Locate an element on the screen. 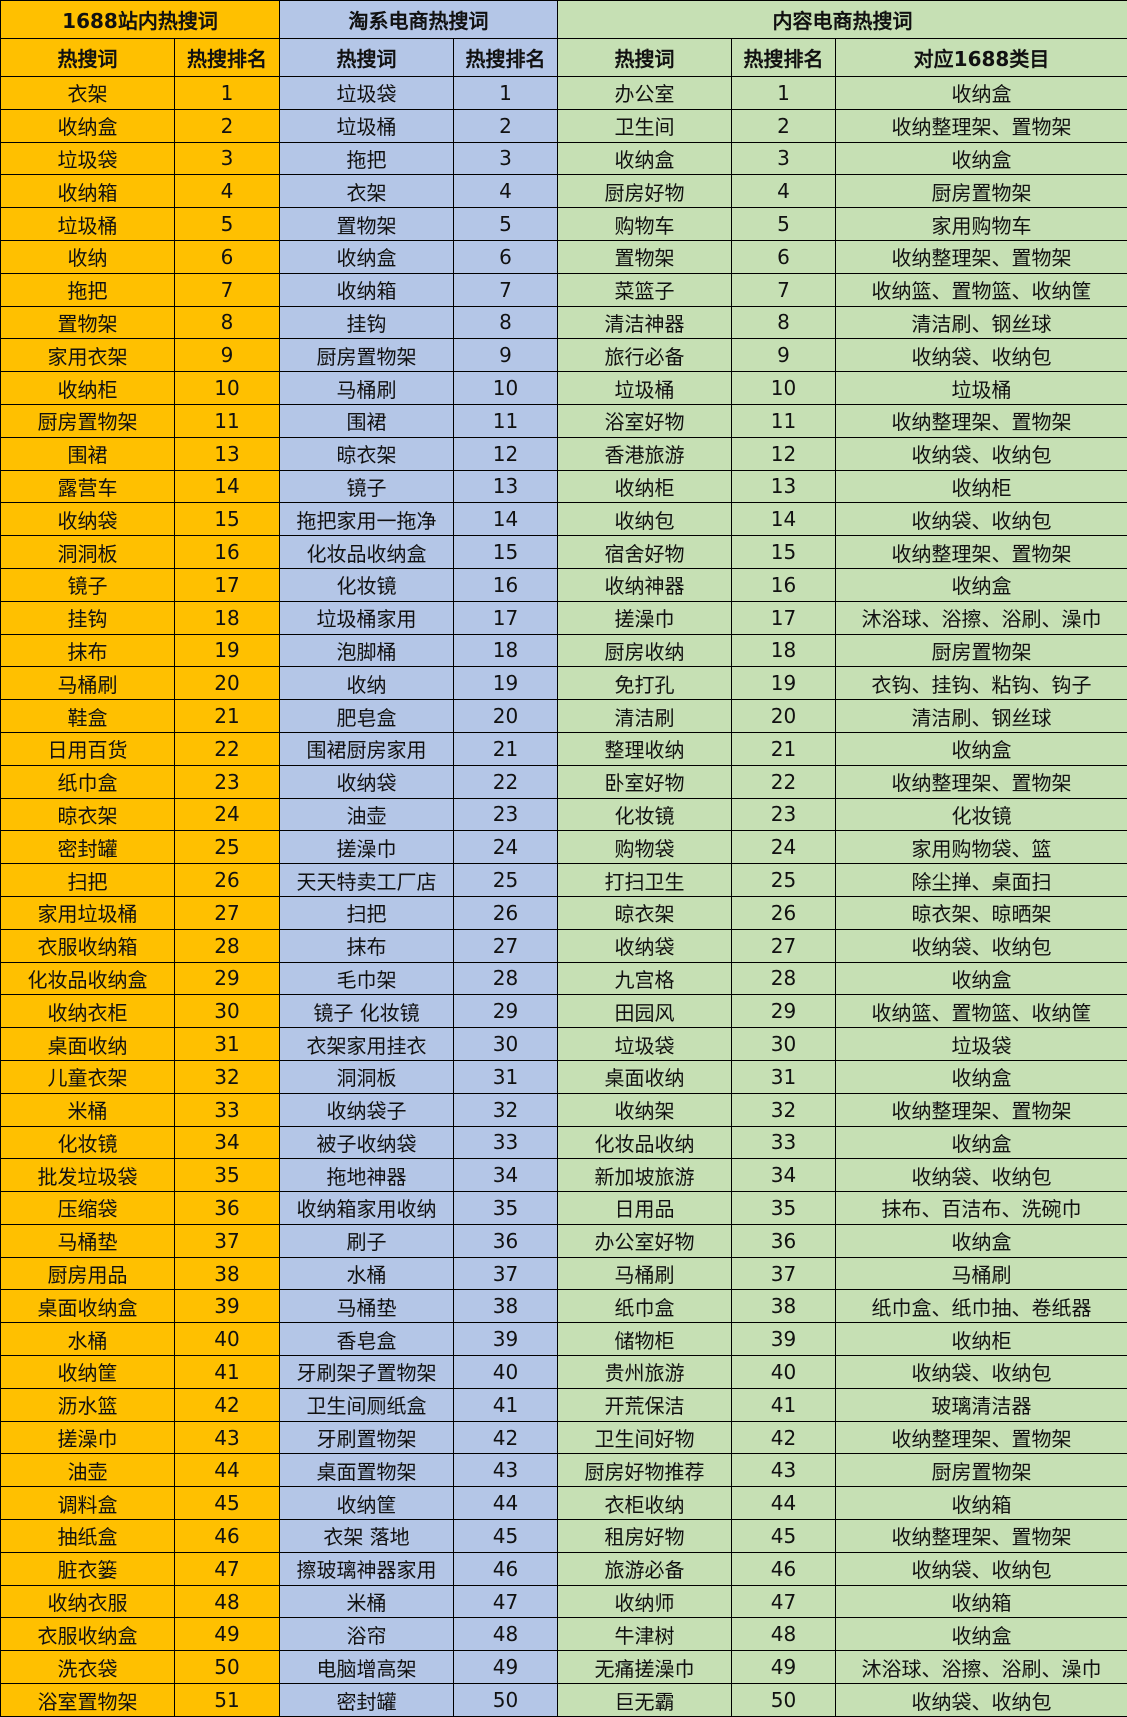 The height and width of the screenshot is (1717, 1127). cell-content-keyword: 无痛搓澡巾 is located at coordinates (645, 1667).